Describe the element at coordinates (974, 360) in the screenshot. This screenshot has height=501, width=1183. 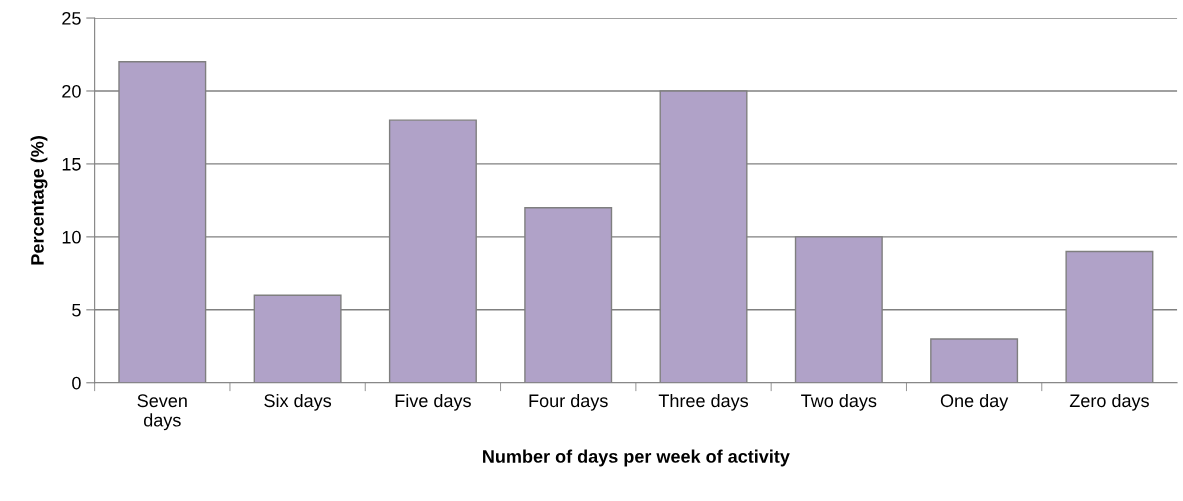
I see `bar` at that location.